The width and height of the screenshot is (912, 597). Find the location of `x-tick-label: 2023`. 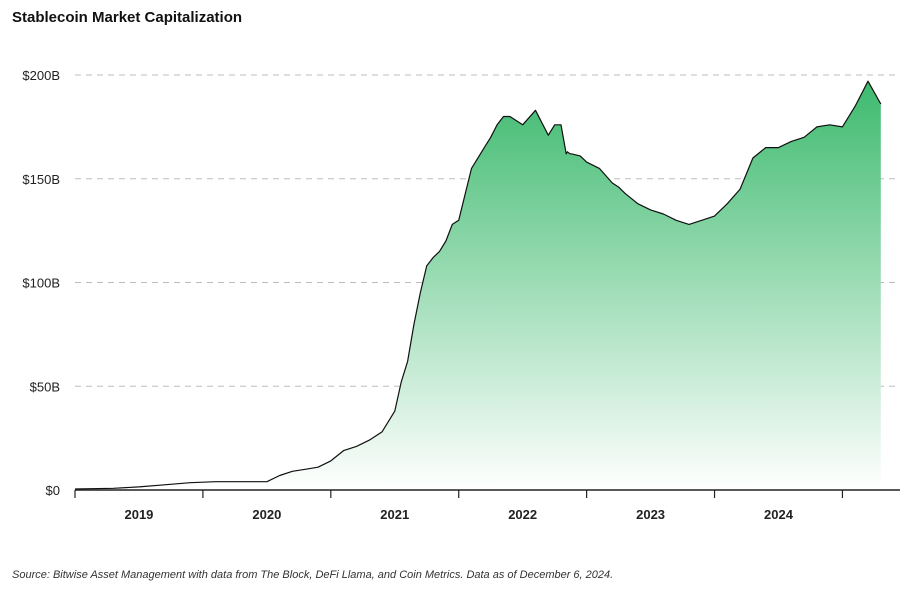

x-tick-label: 2023 is located at coordinates (650, 514).